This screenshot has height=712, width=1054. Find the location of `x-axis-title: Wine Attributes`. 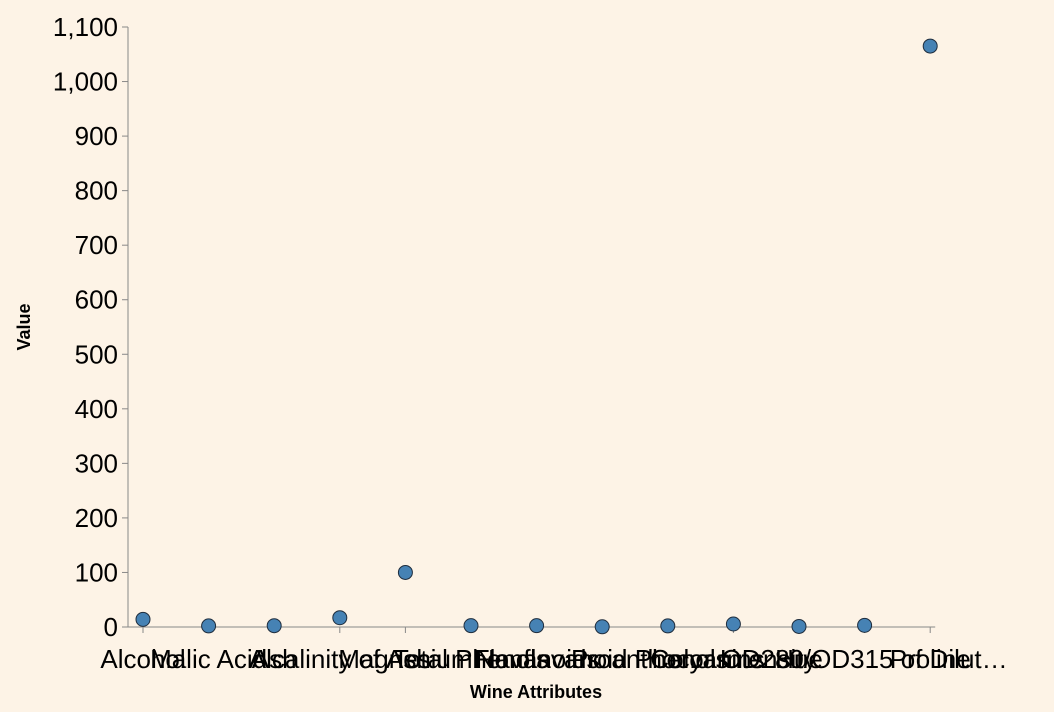

x-axis-title: Wine Attributes is located at coordinates (536, 692).